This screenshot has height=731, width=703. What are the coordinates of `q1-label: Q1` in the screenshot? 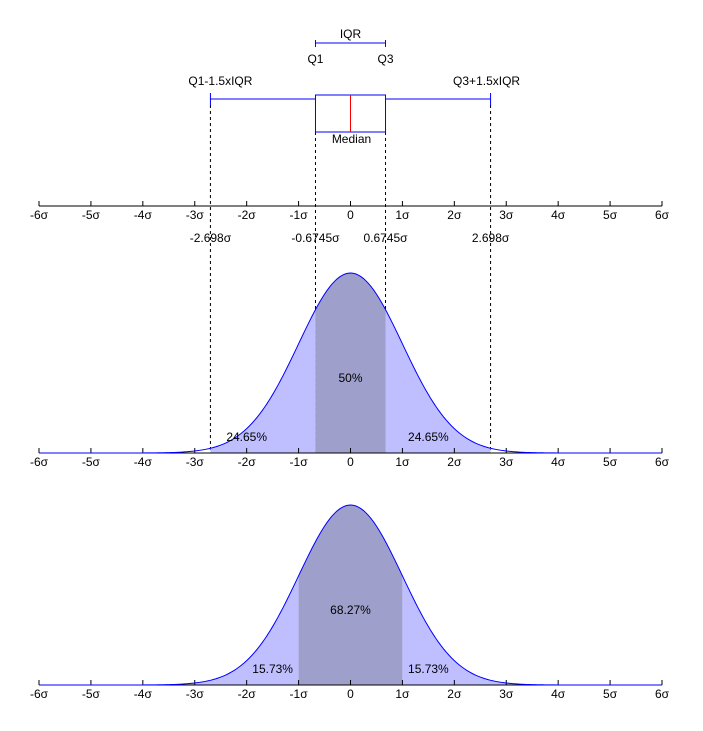 It's located at (315, 59).